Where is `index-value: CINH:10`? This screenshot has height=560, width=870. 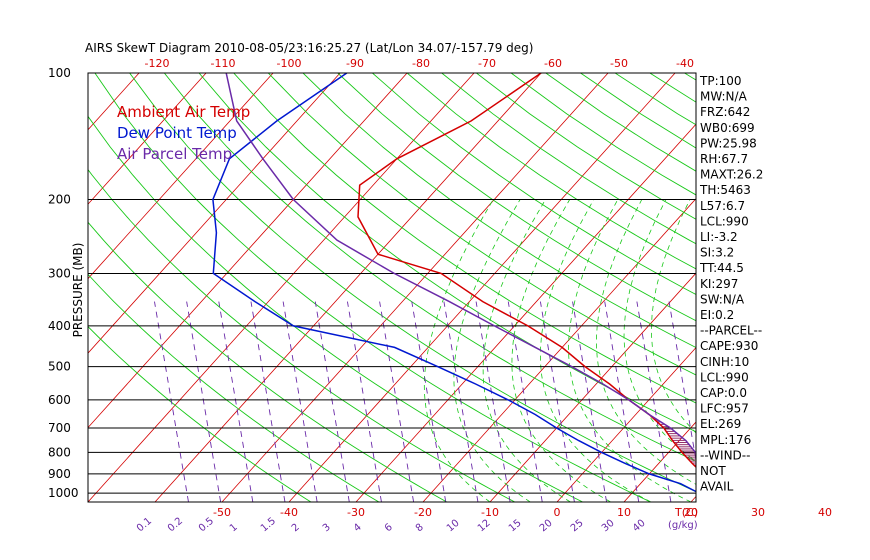
index-value: CINH:10 is located at coordinates (724, 362).